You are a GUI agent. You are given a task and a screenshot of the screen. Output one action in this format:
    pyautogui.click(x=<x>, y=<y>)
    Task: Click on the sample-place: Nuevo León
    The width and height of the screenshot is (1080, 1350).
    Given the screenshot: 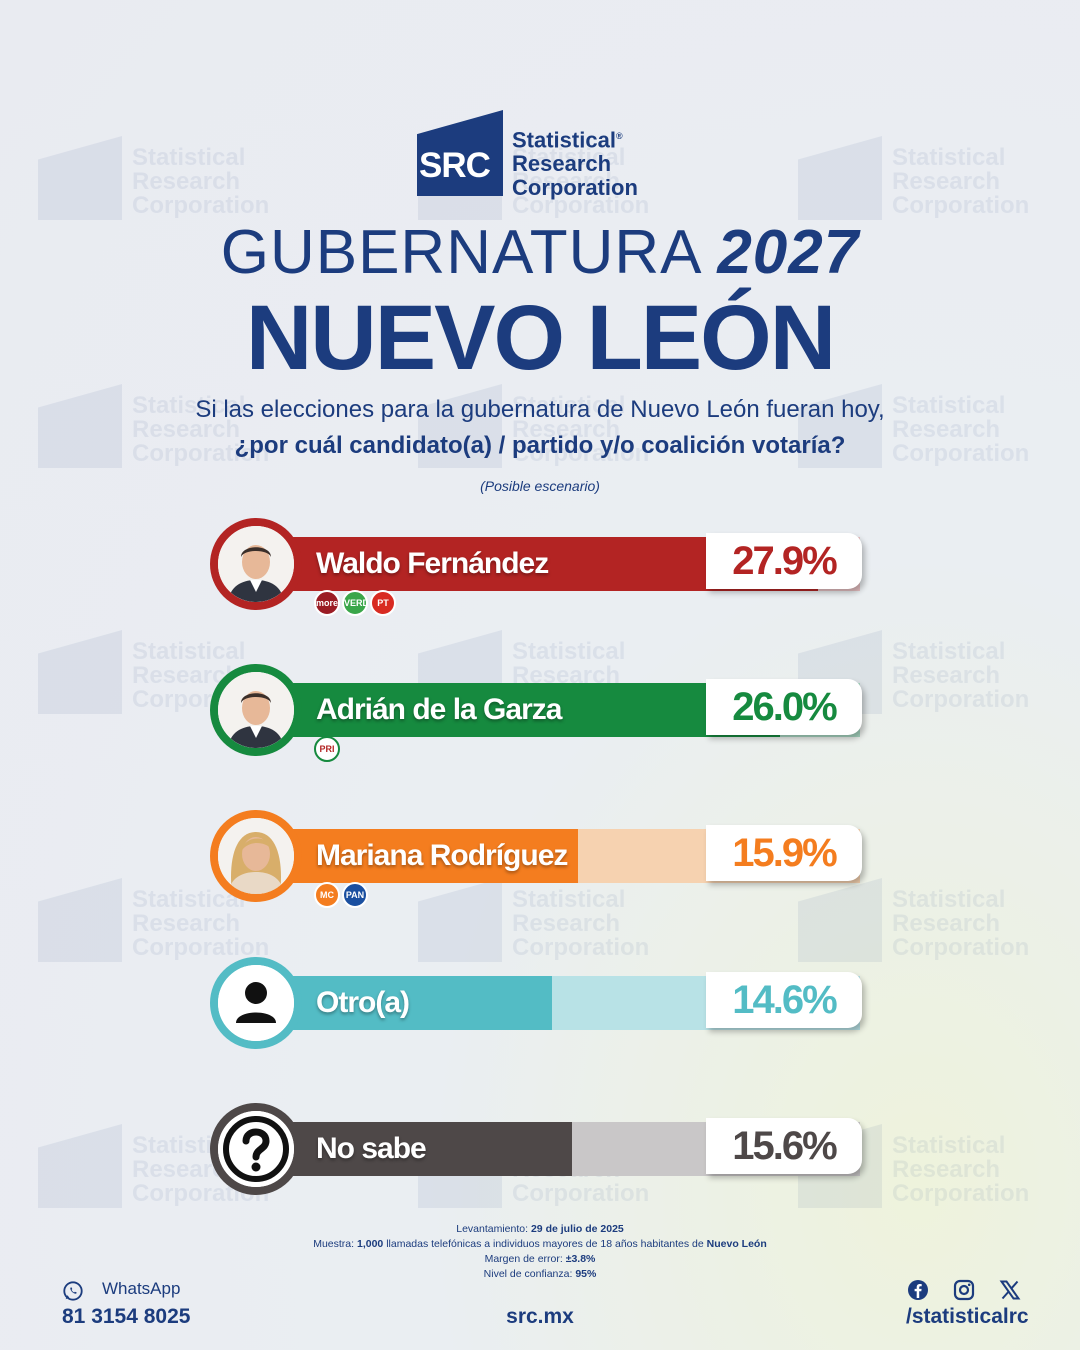 What is the action you would take?
    pyautogui.click(x=736, y=1244)
    